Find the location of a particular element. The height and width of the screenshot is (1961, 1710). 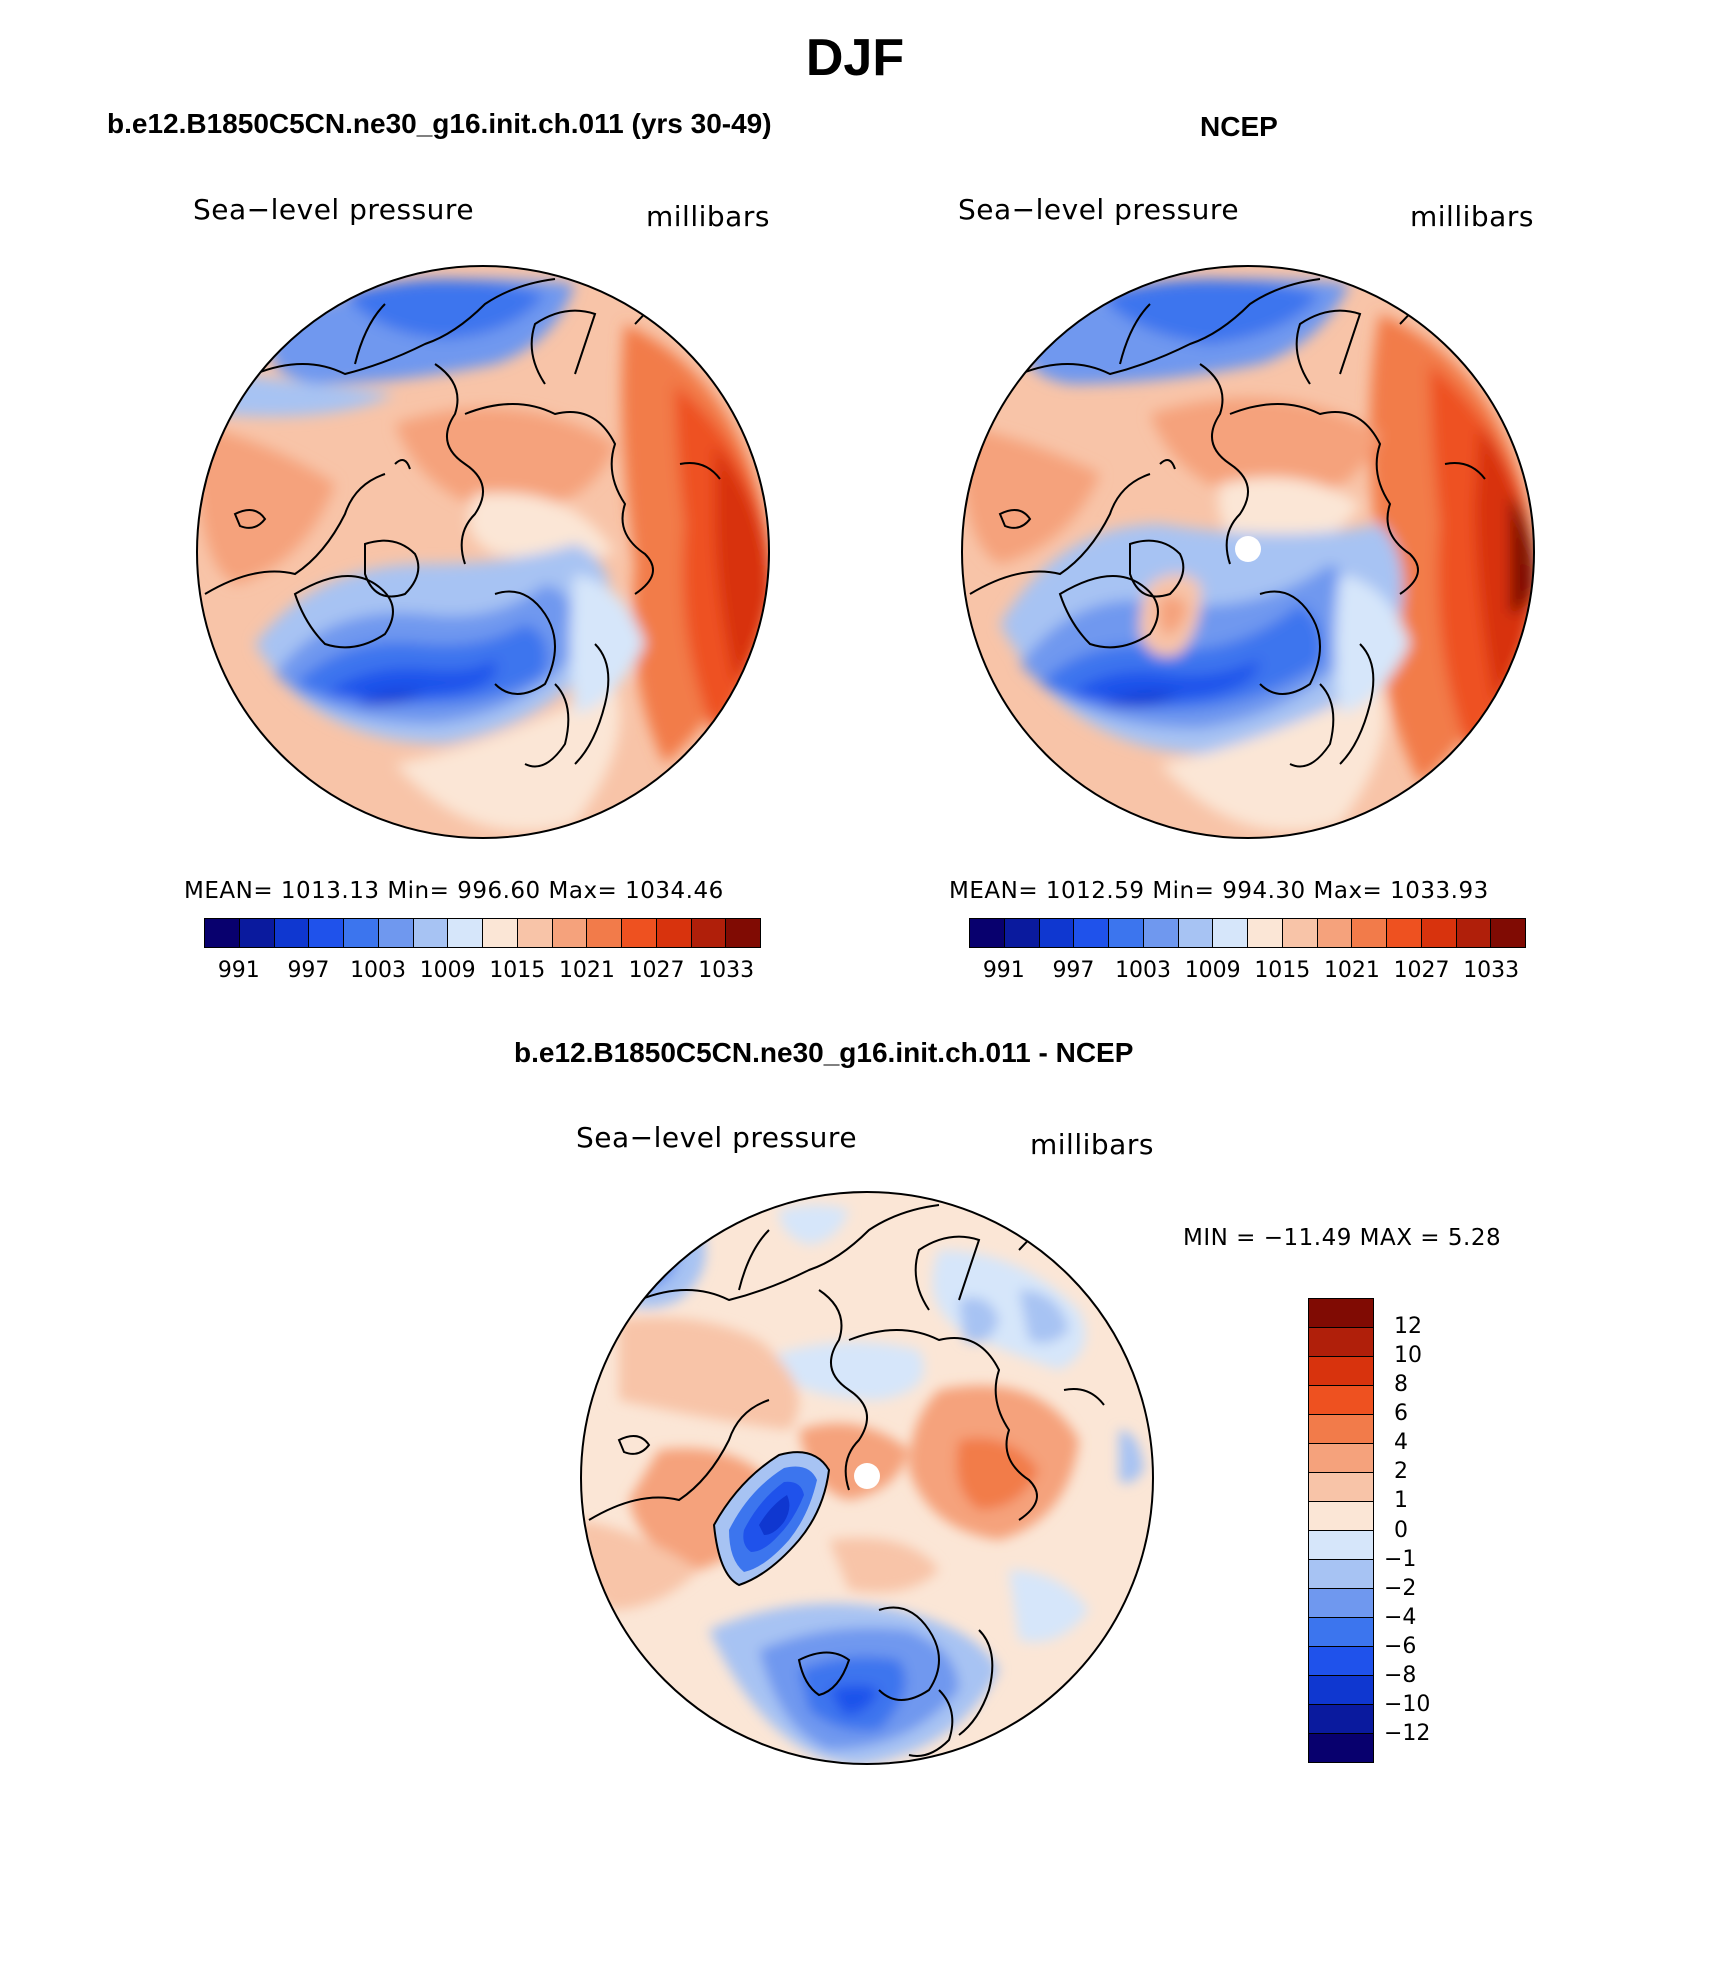

colorbar-tick-label: −2 is located at coordinates (1400, 1588).